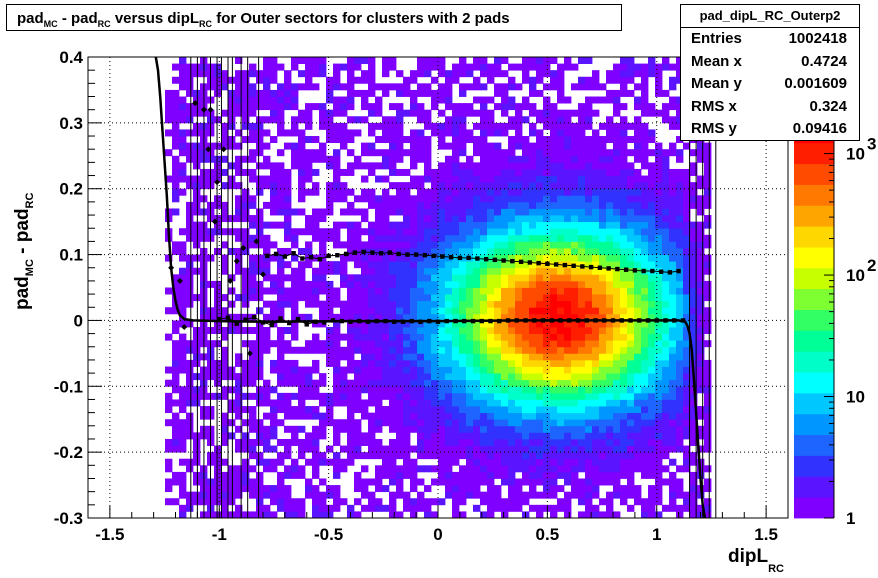  Describe the element at coordinates (109, 534) in the screenshot. I see `x-tick-label: -1.5` at that location.